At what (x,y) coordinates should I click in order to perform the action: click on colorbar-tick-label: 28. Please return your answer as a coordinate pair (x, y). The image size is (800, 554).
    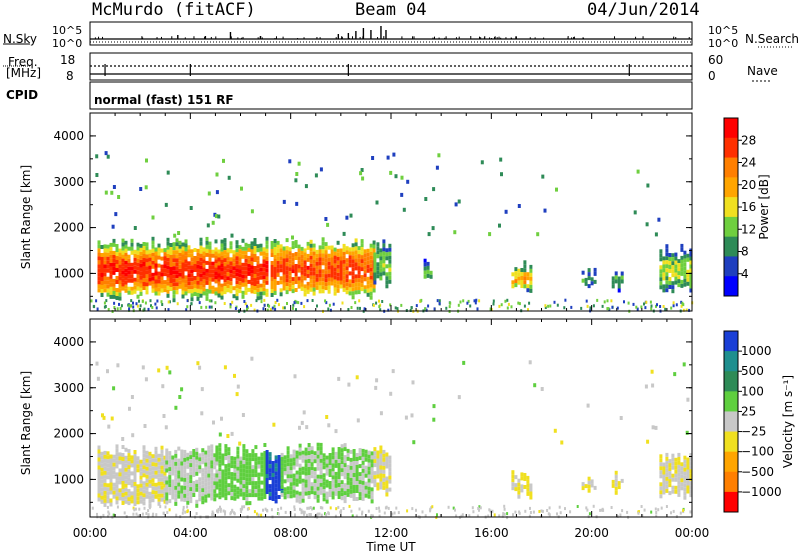
    Looking at the image, I should click on (748, 140).